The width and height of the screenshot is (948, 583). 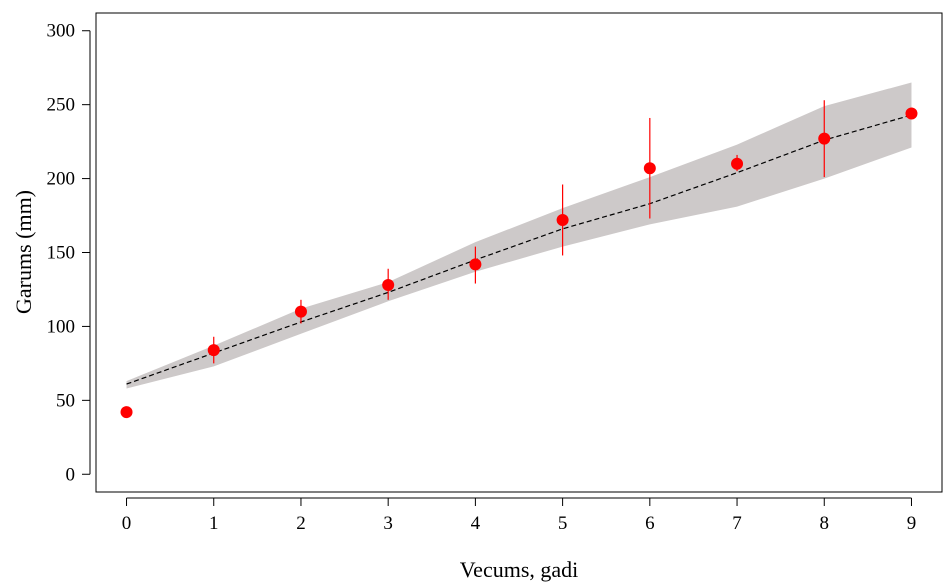 What do you see at coordinates (61, 179) in the screenshot?
I see `y-tick-label: 200` at bounding box center [61, 179].